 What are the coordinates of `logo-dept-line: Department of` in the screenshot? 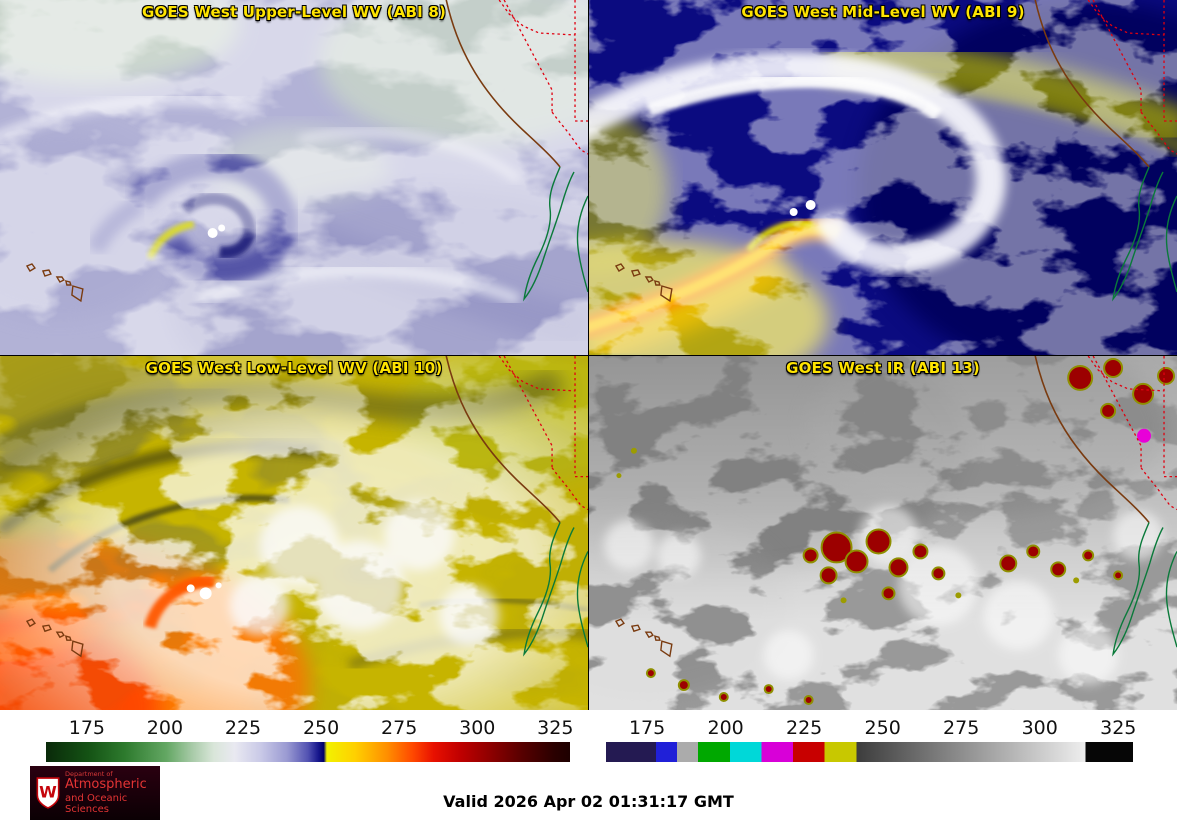 It's located at (89, 774).